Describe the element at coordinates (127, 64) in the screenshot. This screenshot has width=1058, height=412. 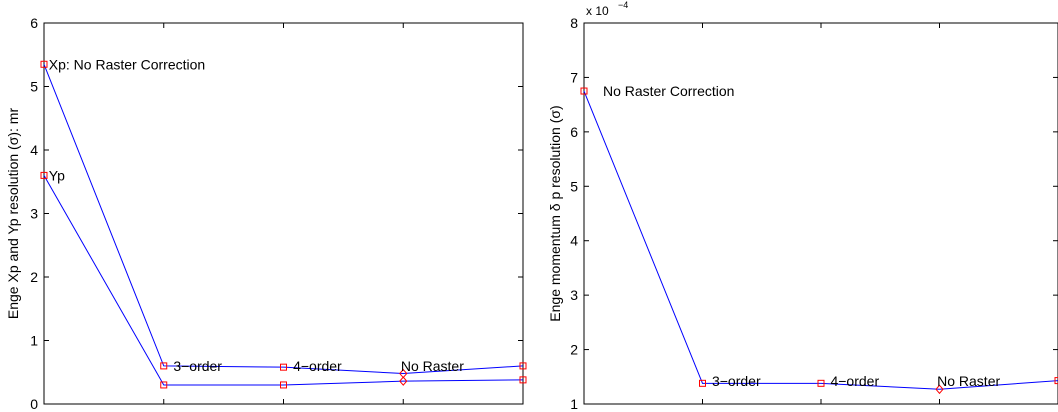
I see `annotation-label: Xp: No Raster Correction` at that location.